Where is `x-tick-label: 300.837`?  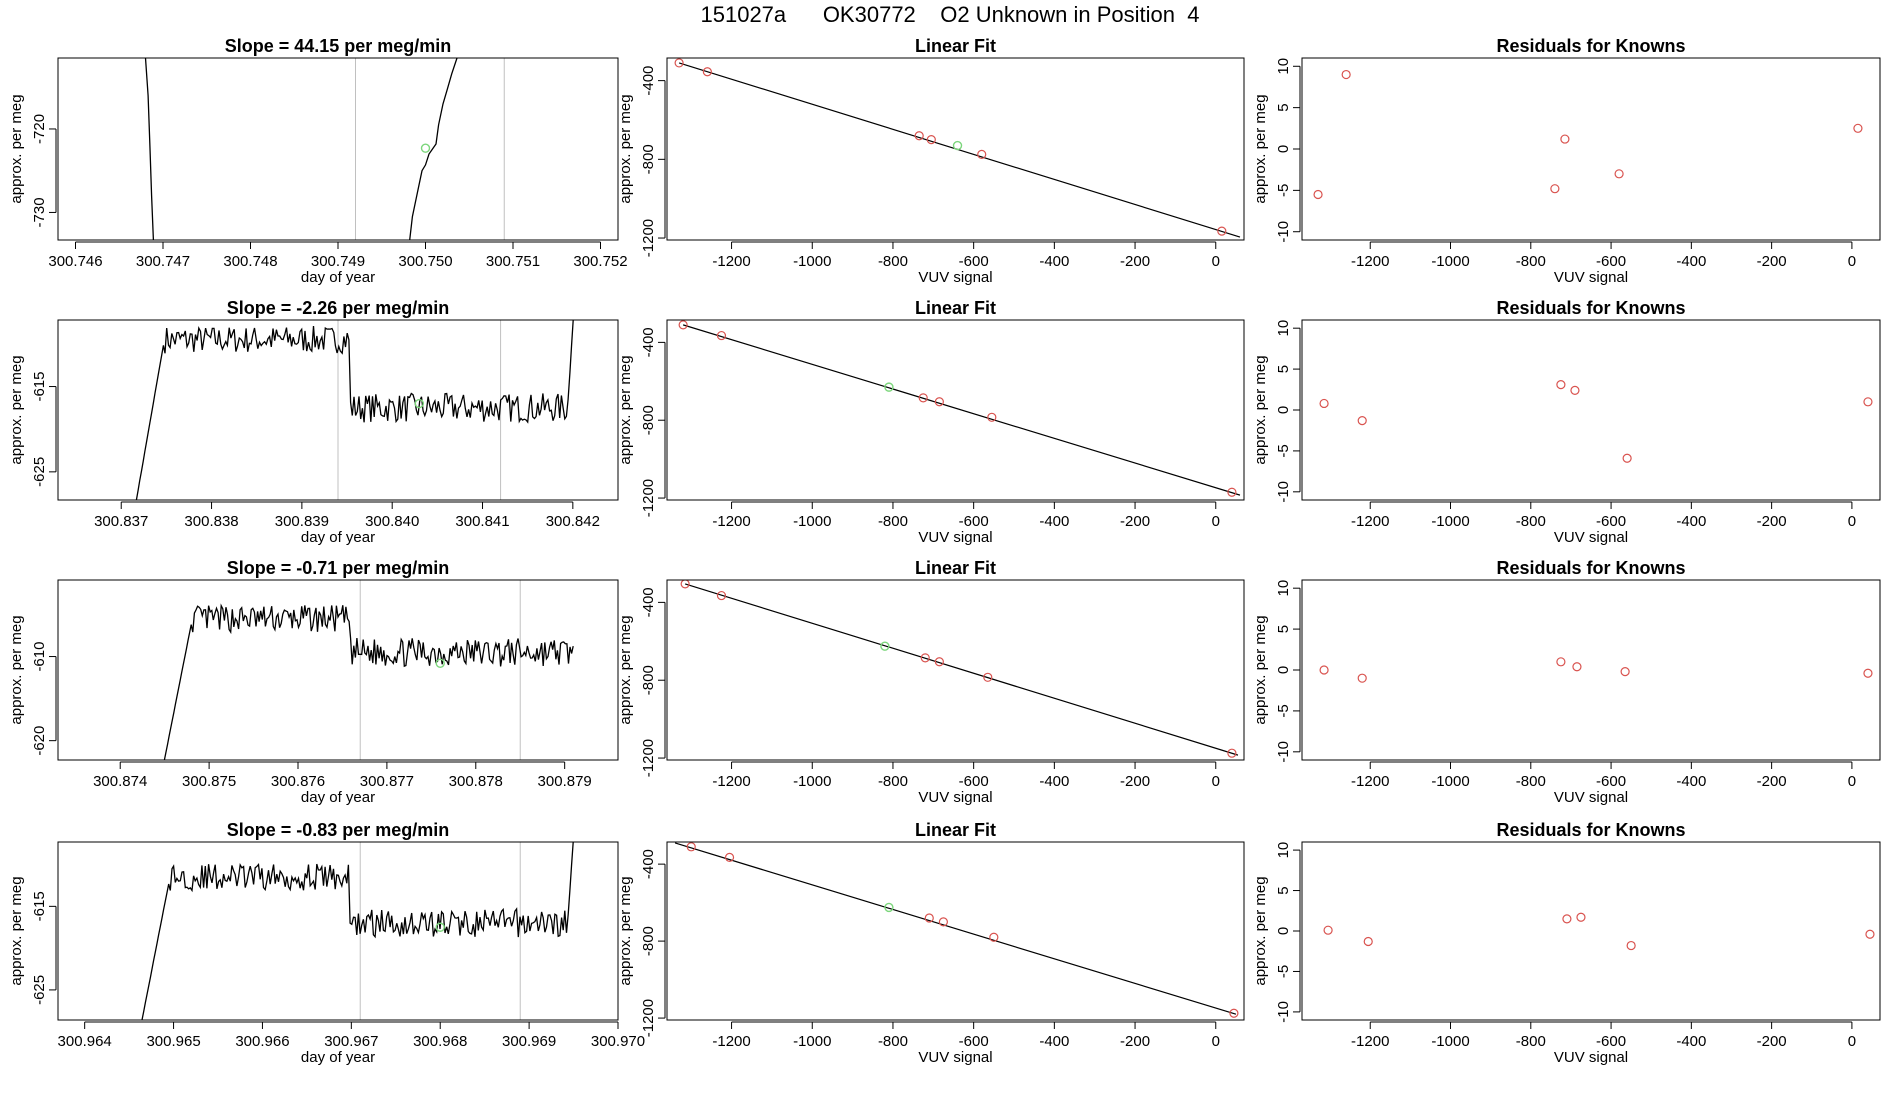
x-tick-label: 300.837 is located at coordinates (121, 521).